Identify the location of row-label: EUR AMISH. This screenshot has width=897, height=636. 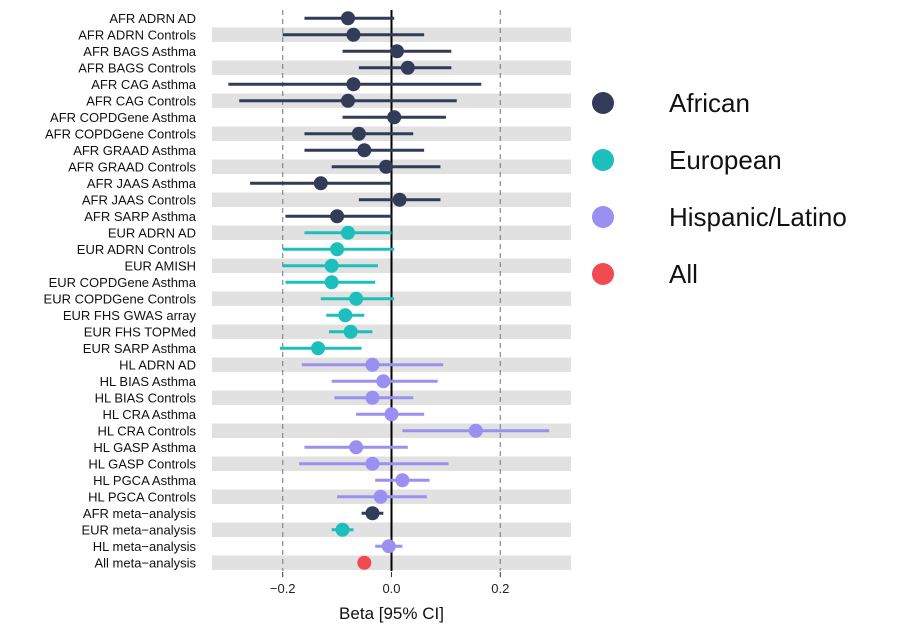
(160, 265).